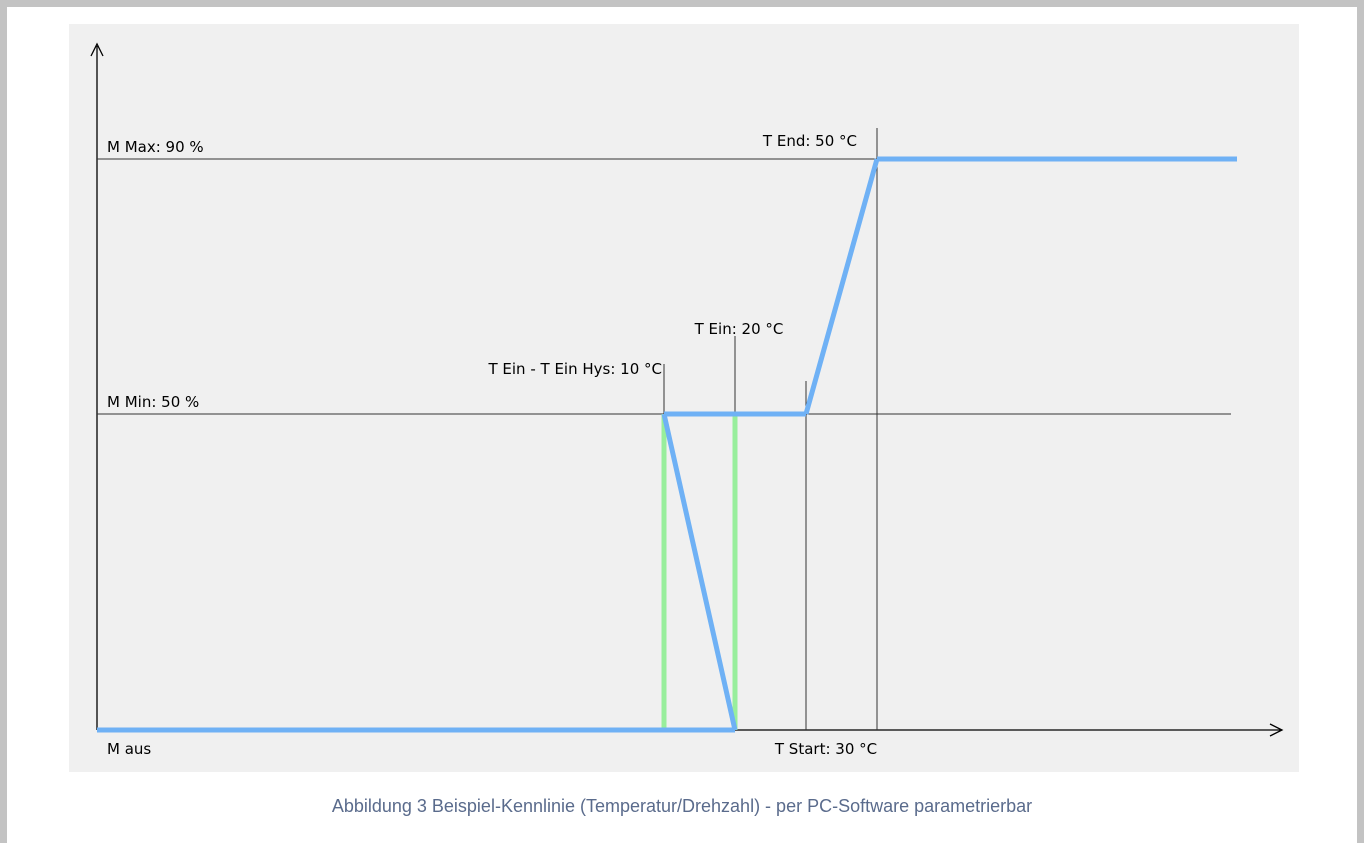  Describe the element at coordinates (3, 421) in the screenshot. I see `frame-left` at that location.